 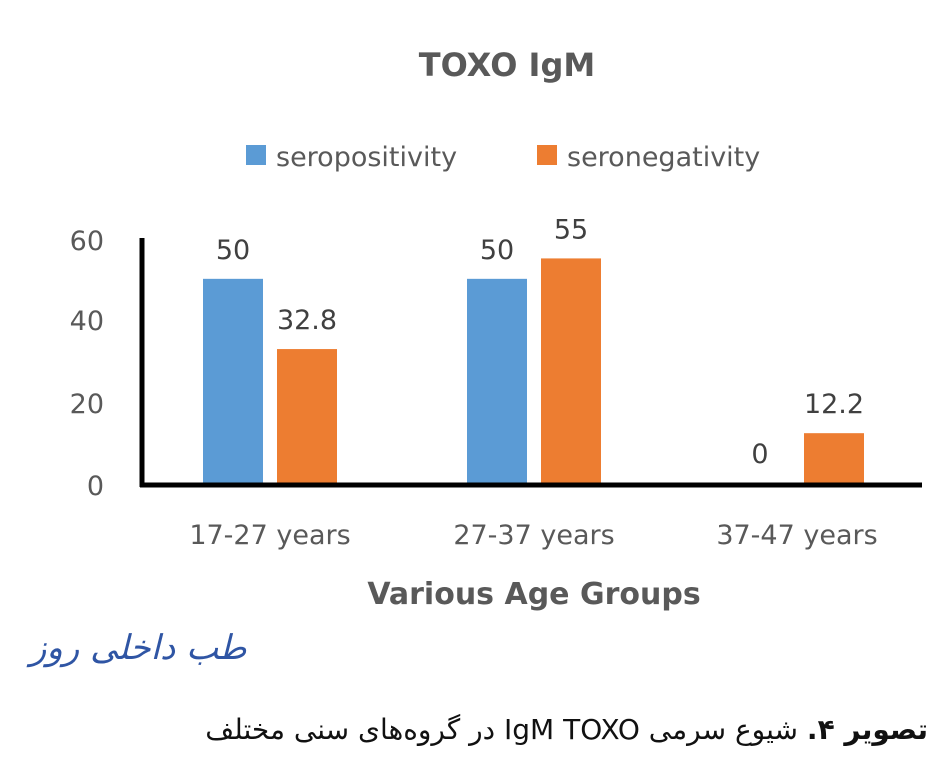 What do you see at coordinates (497, 250) in the screenshot?
I see `data-label-seropositivity-27-37-years: 50` at bounding box center [497, 250].